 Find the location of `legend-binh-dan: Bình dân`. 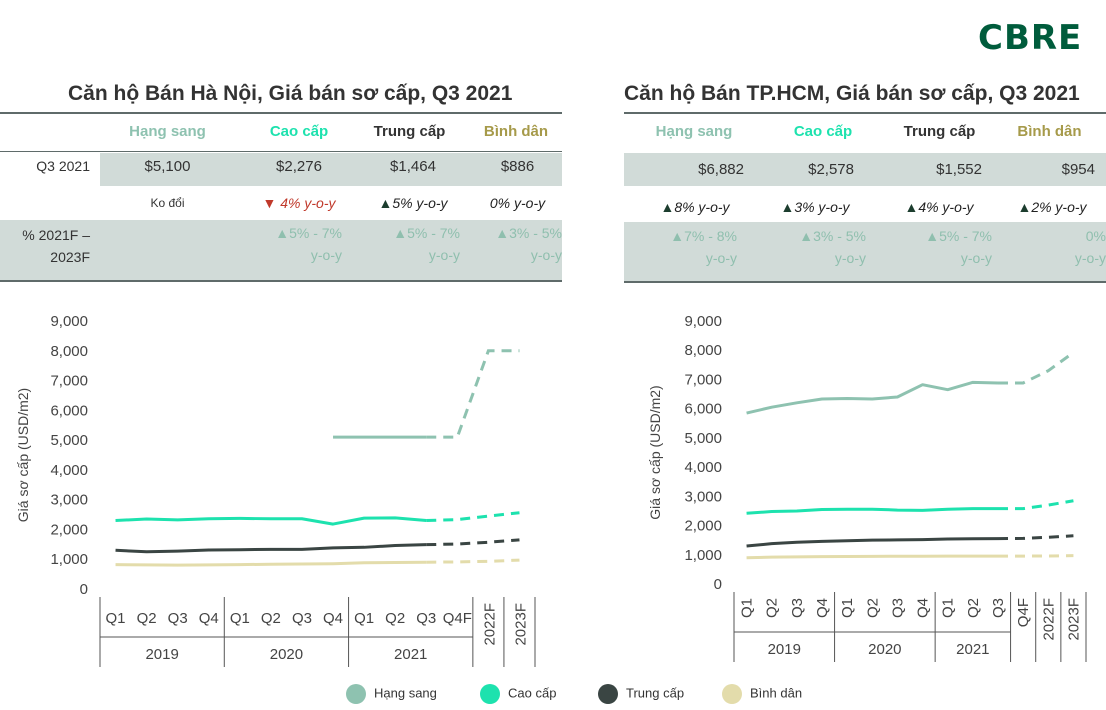

legend-binh-dan: Bình dân is located at coordinates (762, 694).